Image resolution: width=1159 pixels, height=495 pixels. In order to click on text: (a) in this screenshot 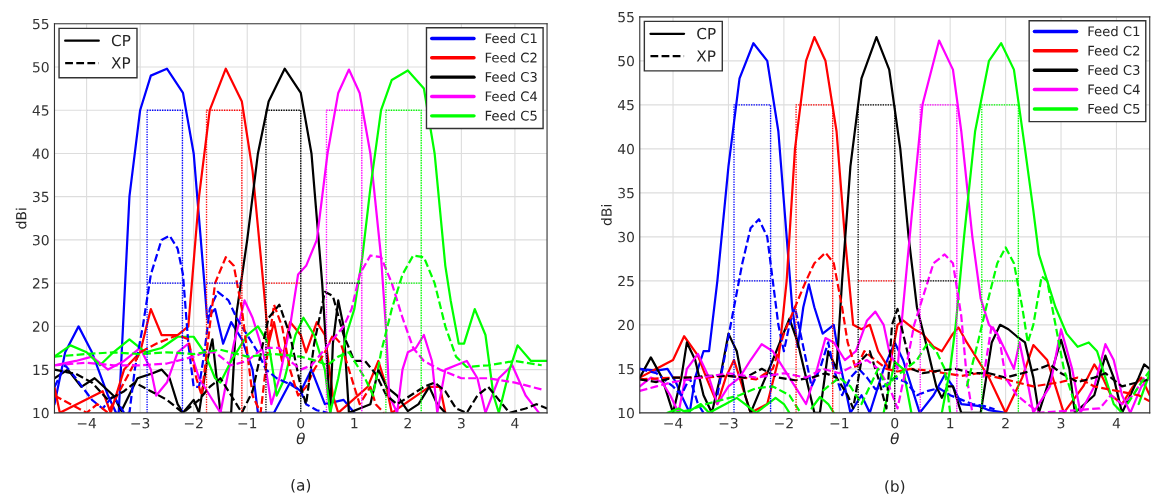, I will do `click(301, 485)`.